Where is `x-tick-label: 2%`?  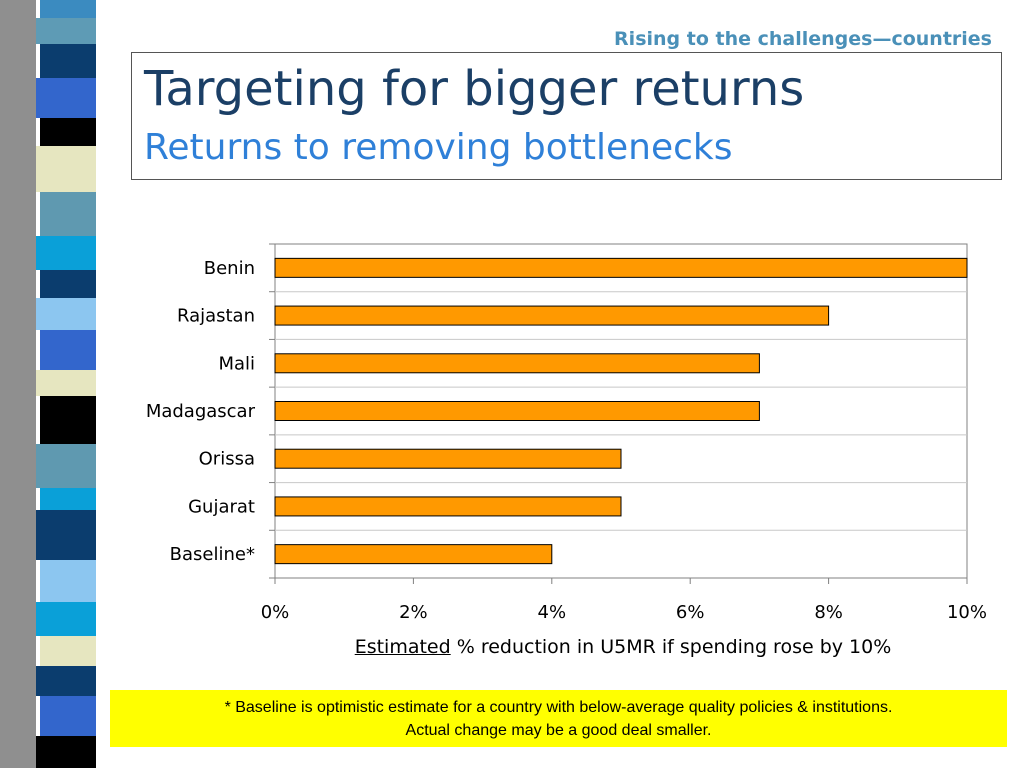 x-tick-label: 2% is located at coordinates (413, 612).